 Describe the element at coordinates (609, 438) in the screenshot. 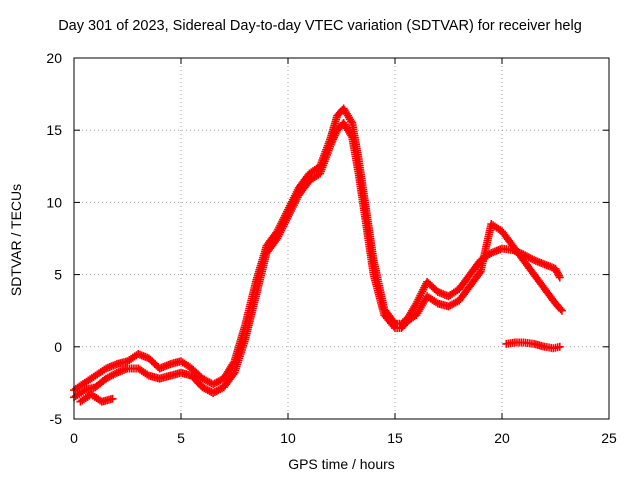

I see `x-tick-label: 25` at that location.